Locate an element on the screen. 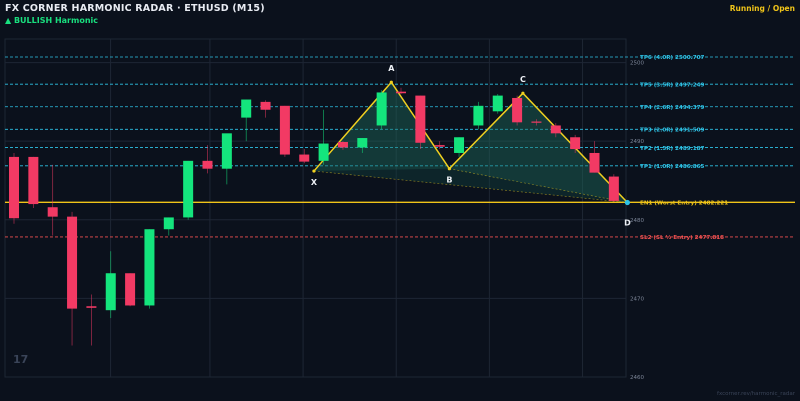 The width and height of the screenshot is (800, 401). chart-title: FX CORNER HARMONIC RADAR · ETHUSD (M15) is located at coordinates (135, 8).